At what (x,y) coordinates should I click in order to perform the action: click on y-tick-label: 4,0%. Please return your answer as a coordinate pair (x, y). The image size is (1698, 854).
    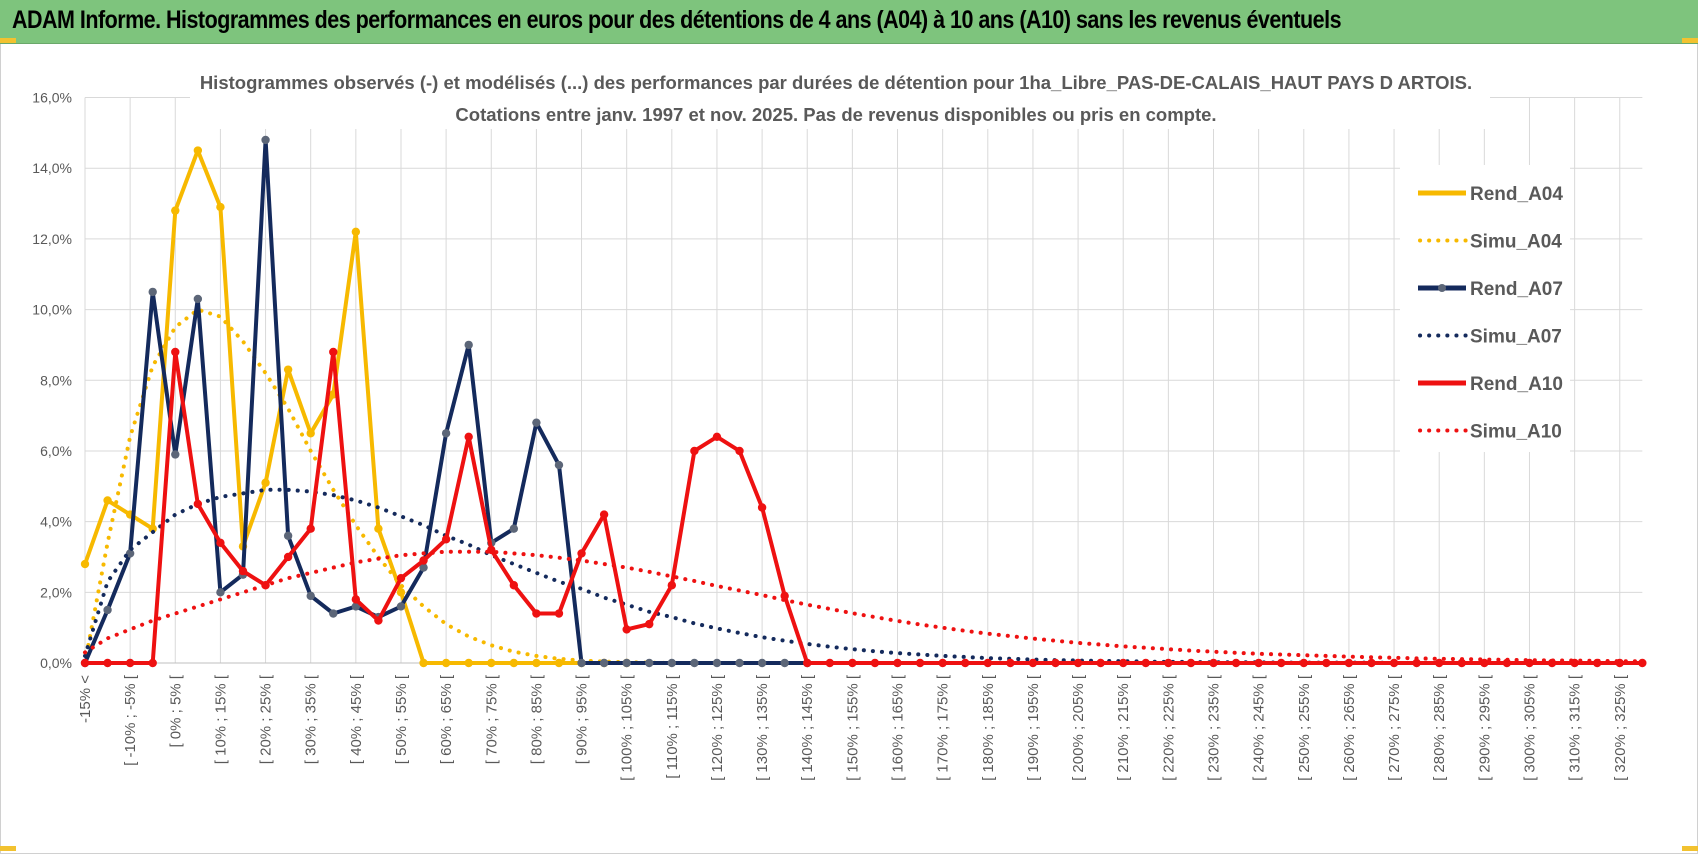
    Looking at the image, I should click on (56, 522).